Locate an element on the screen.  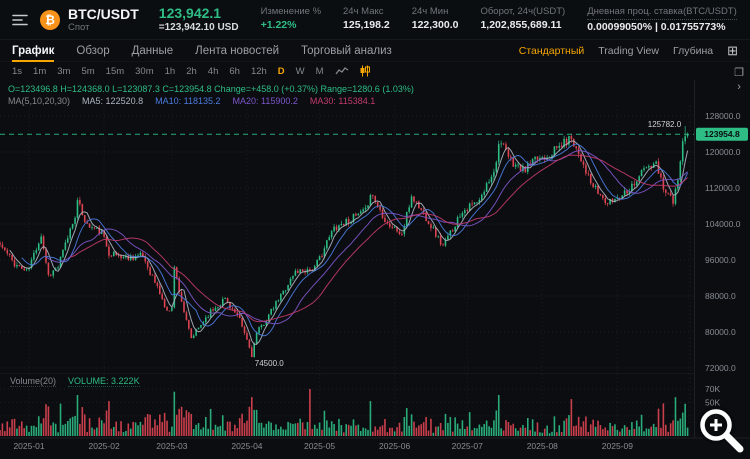
view-modes: Стандартный Trading View Глубина ⊞ is located at coordinates (628, 50).